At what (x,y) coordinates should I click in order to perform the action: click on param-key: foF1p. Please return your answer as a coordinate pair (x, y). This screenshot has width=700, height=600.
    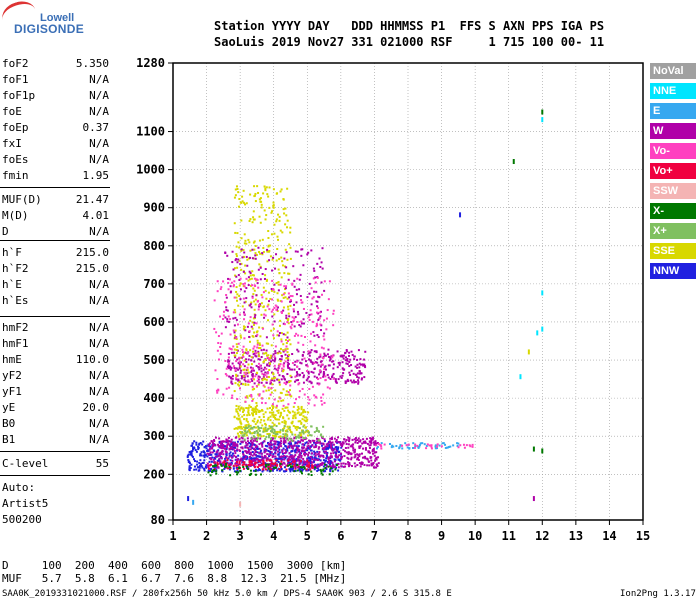
    Looking at the image, I should click on (19, 95).